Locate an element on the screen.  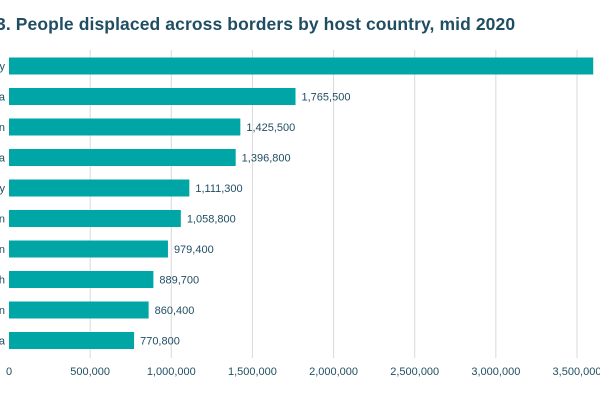
data-label: 1,058,800 is located at coordinates (211, 220).